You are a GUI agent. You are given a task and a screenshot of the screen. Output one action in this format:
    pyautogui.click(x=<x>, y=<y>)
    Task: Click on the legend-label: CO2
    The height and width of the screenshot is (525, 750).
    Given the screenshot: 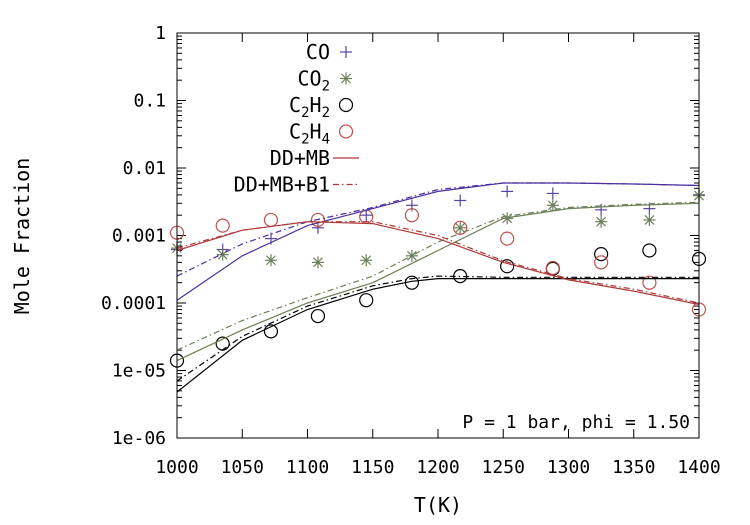 What is the action you would take?
    pyautogui.click(x=313, y=81)
    